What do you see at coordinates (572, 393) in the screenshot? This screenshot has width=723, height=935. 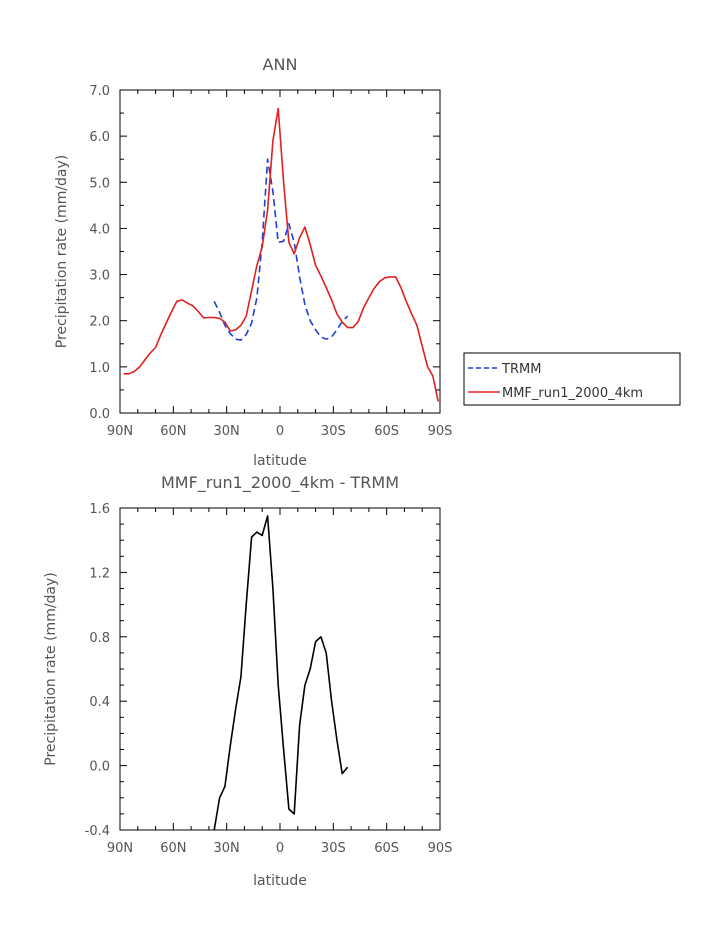 I see `legend-label: MMF_run1_2000_4km` at bounding box center [572, 393].